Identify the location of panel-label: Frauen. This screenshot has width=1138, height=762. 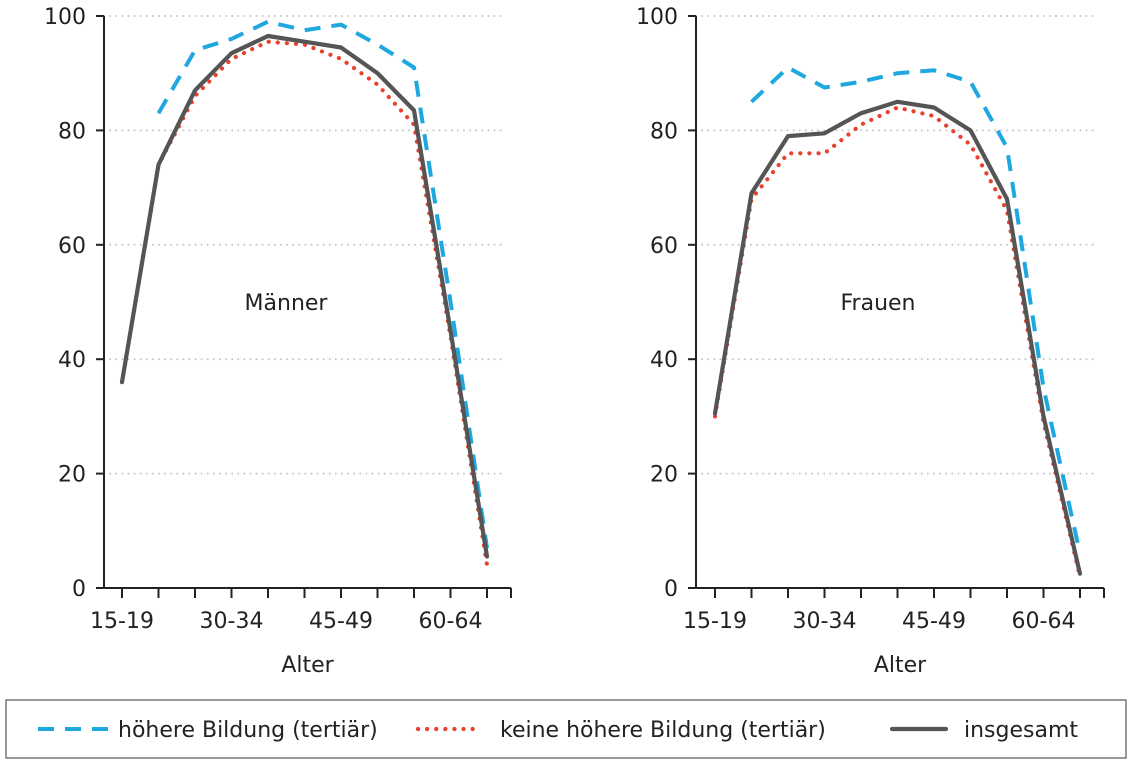
(877, 303).